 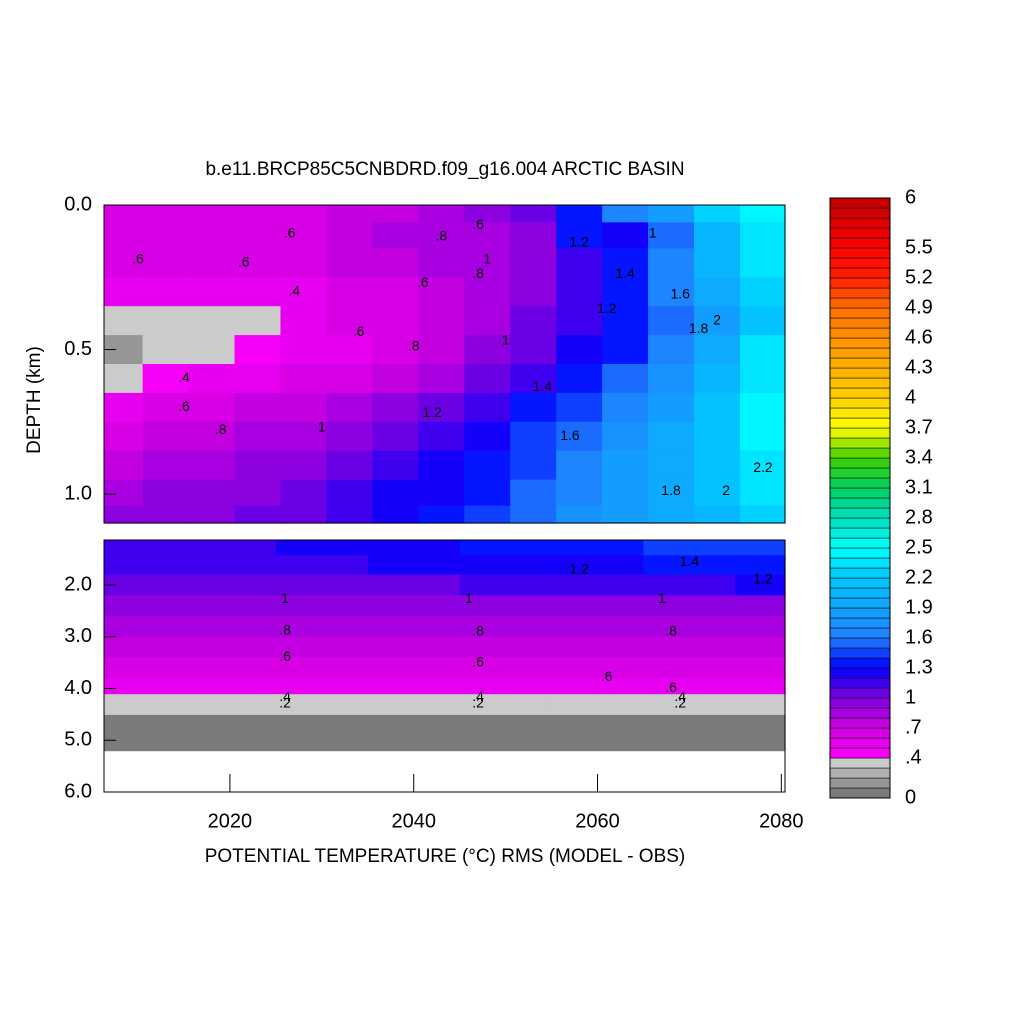 What do you see at coordinates (78, 791) in the screenshot?
I see `y-tick-label: 6.0` at bounding box center [78, 791].